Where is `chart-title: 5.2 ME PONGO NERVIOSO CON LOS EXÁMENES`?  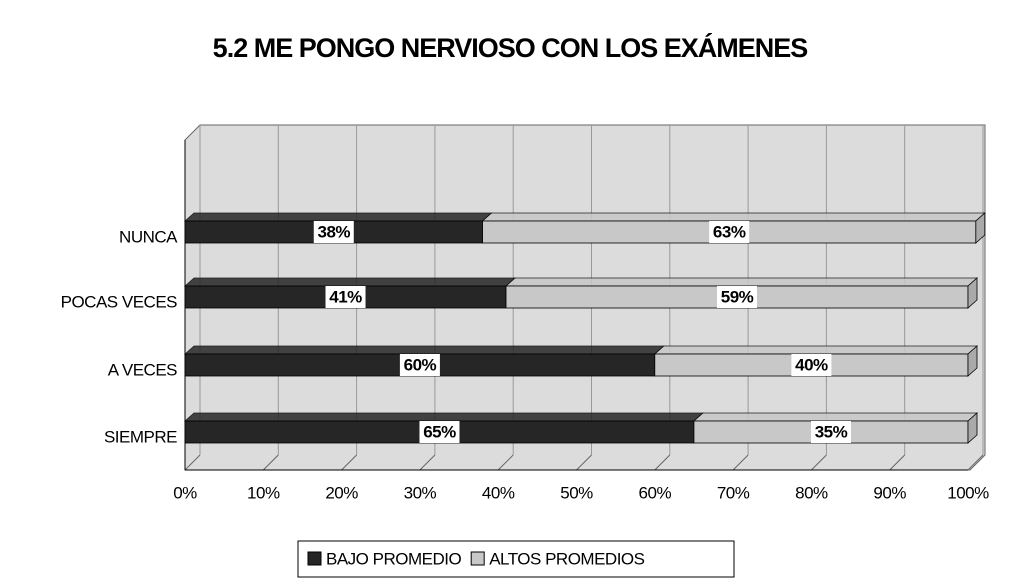 chart-title: 5.2 ME PONGO NERVIOSO CON LOS EXÁMENES is located at coordinates (510, 47).